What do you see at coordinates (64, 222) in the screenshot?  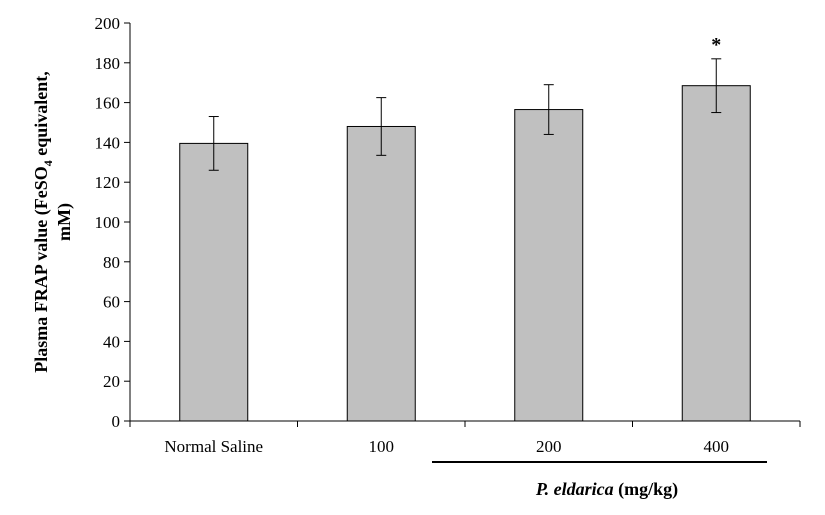 I see `y-axis-title-line2: mM)` at bounding box center [64, 222].